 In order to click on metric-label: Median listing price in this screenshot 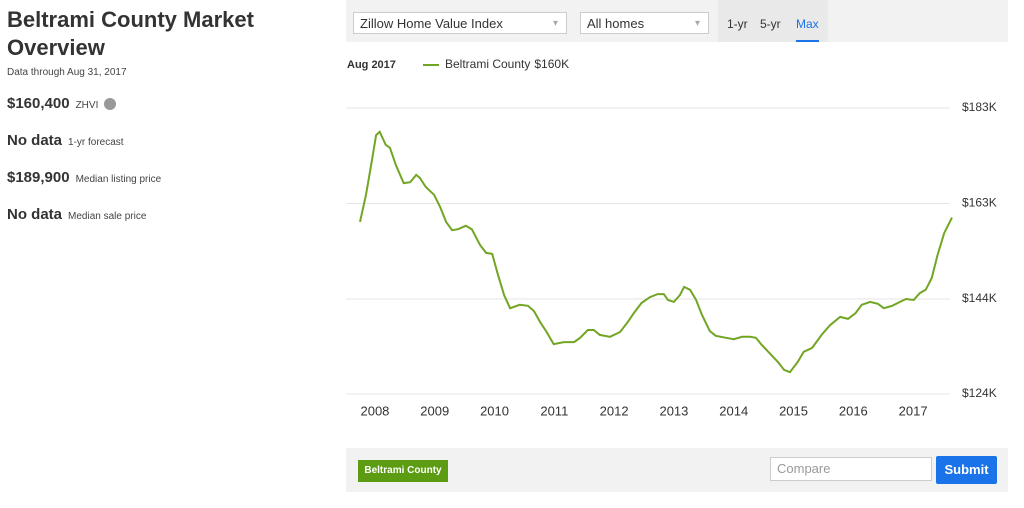, I will do `click(118, 179)`.